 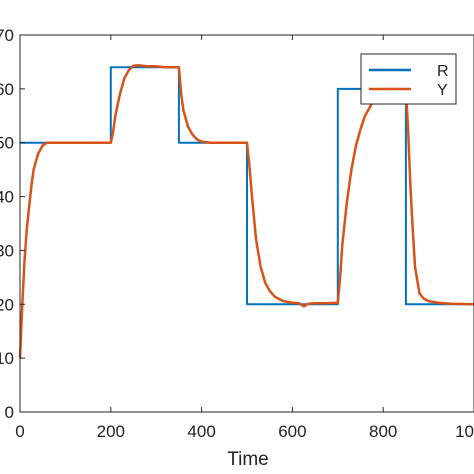 I want to click on y-tick-label: 60, so click(x=7, y=89).